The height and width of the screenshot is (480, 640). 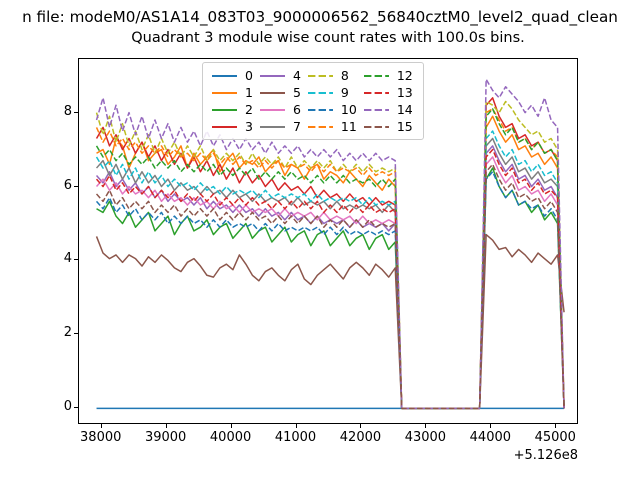 I want to click on legend-entry-12: 12, so click(x=389, y=75).